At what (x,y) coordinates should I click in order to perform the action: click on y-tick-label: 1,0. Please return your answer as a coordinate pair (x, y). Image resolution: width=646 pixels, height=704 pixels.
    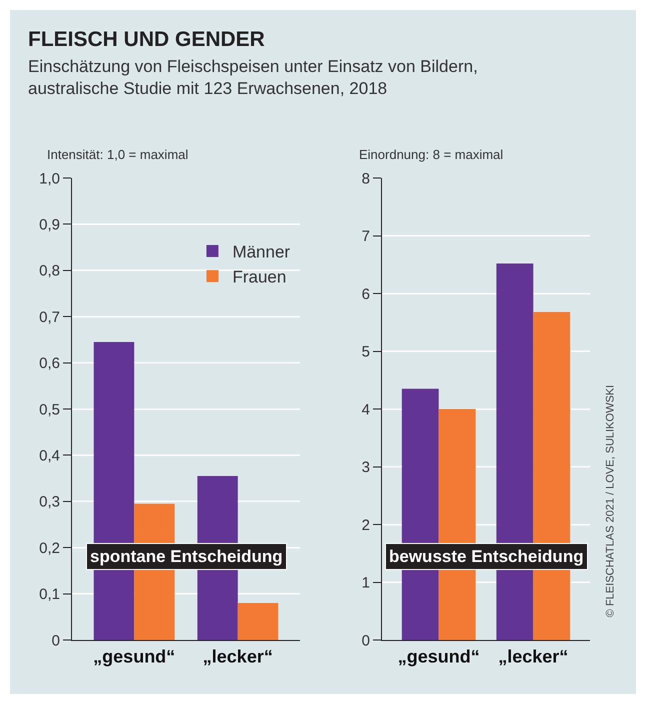
    Looking at the image, I should click on (49, 179).